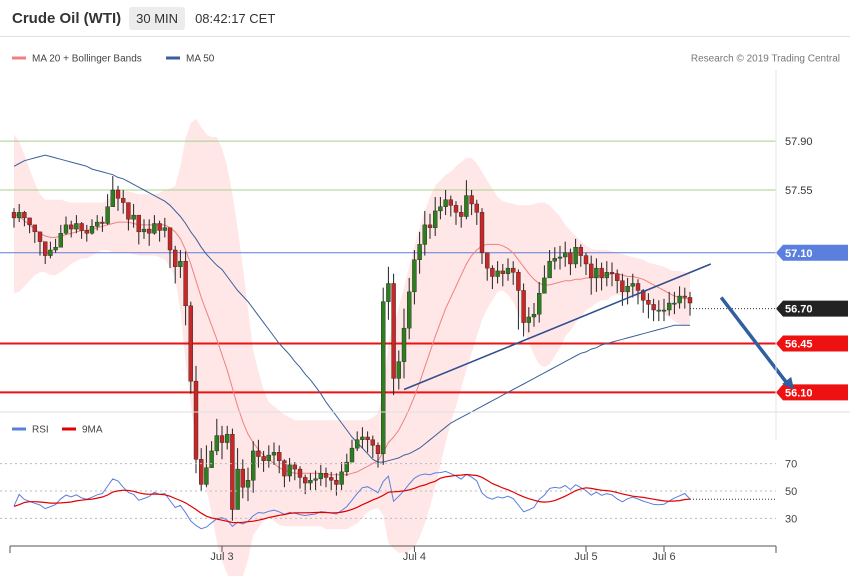 This screenshot has width=850, height=576. I want to click on current-price-tag, so click(812, 308).